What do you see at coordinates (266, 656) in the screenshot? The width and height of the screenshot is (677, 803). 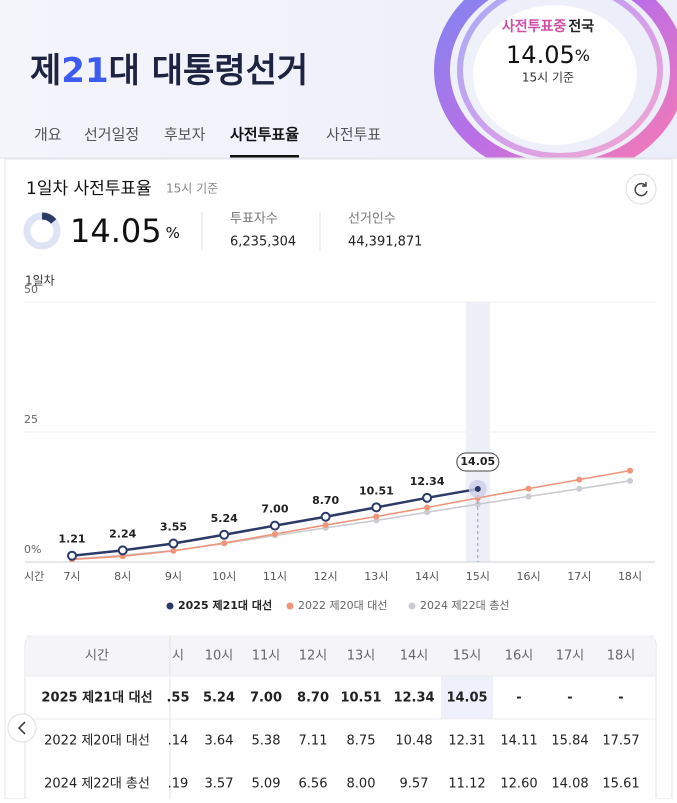 I see `table-header-cell: 11시` at bounding box center [266, 656].